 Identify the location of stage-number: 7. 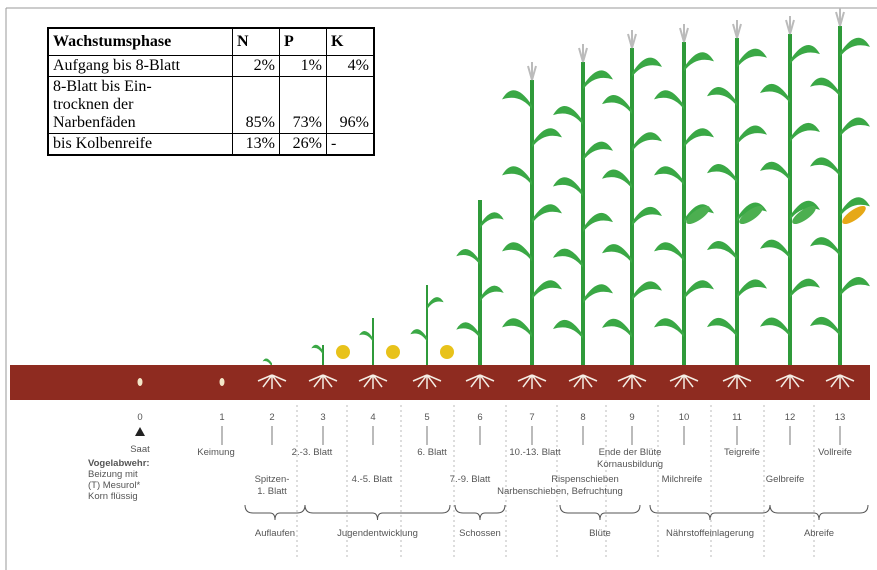
(531, 417).